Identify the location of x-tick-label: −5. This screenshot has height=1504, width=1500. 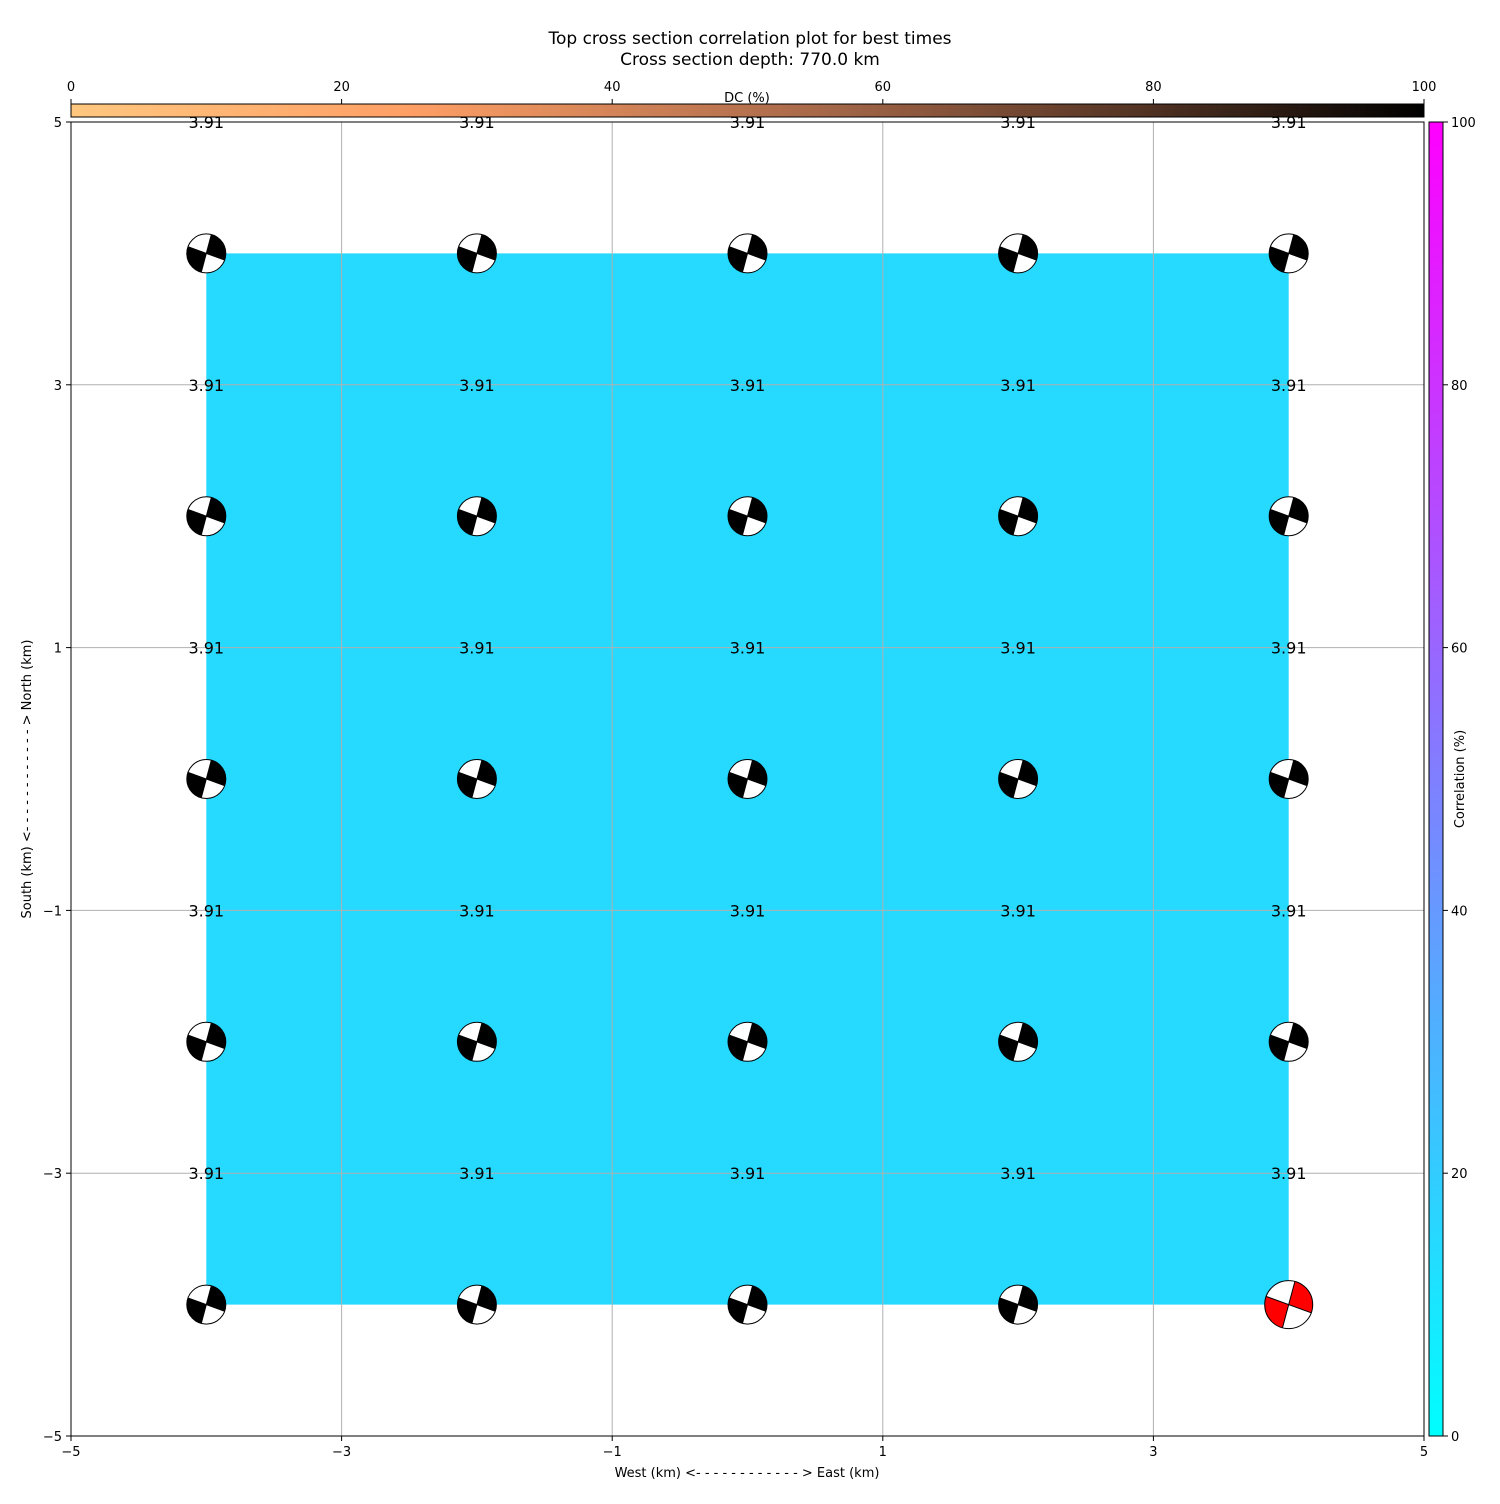
(70, 1452).